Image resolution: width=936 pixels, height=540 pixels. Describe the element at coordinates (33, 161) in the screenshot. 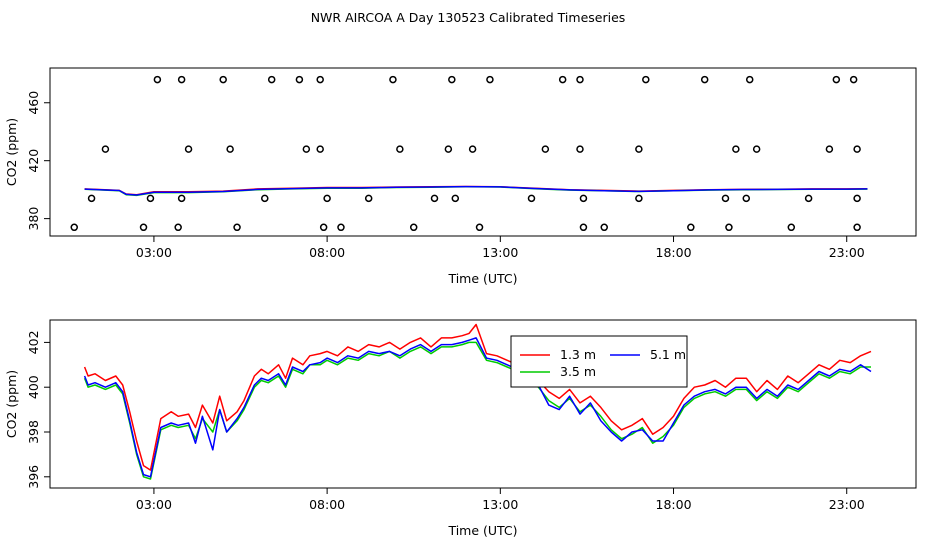

I see `top-y-tick-label: 420` at that location.